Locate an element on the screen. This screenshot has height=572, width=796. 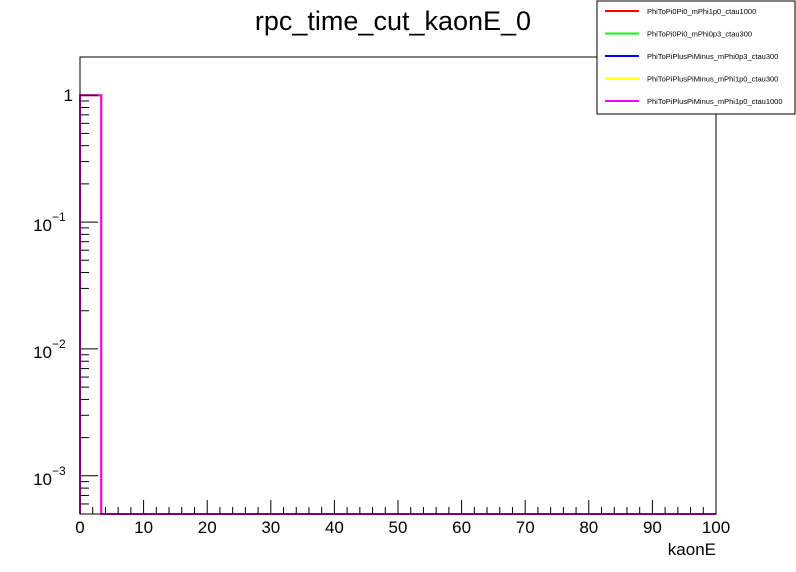
x-tick-label: 10 is located at coordinates (143, 527).